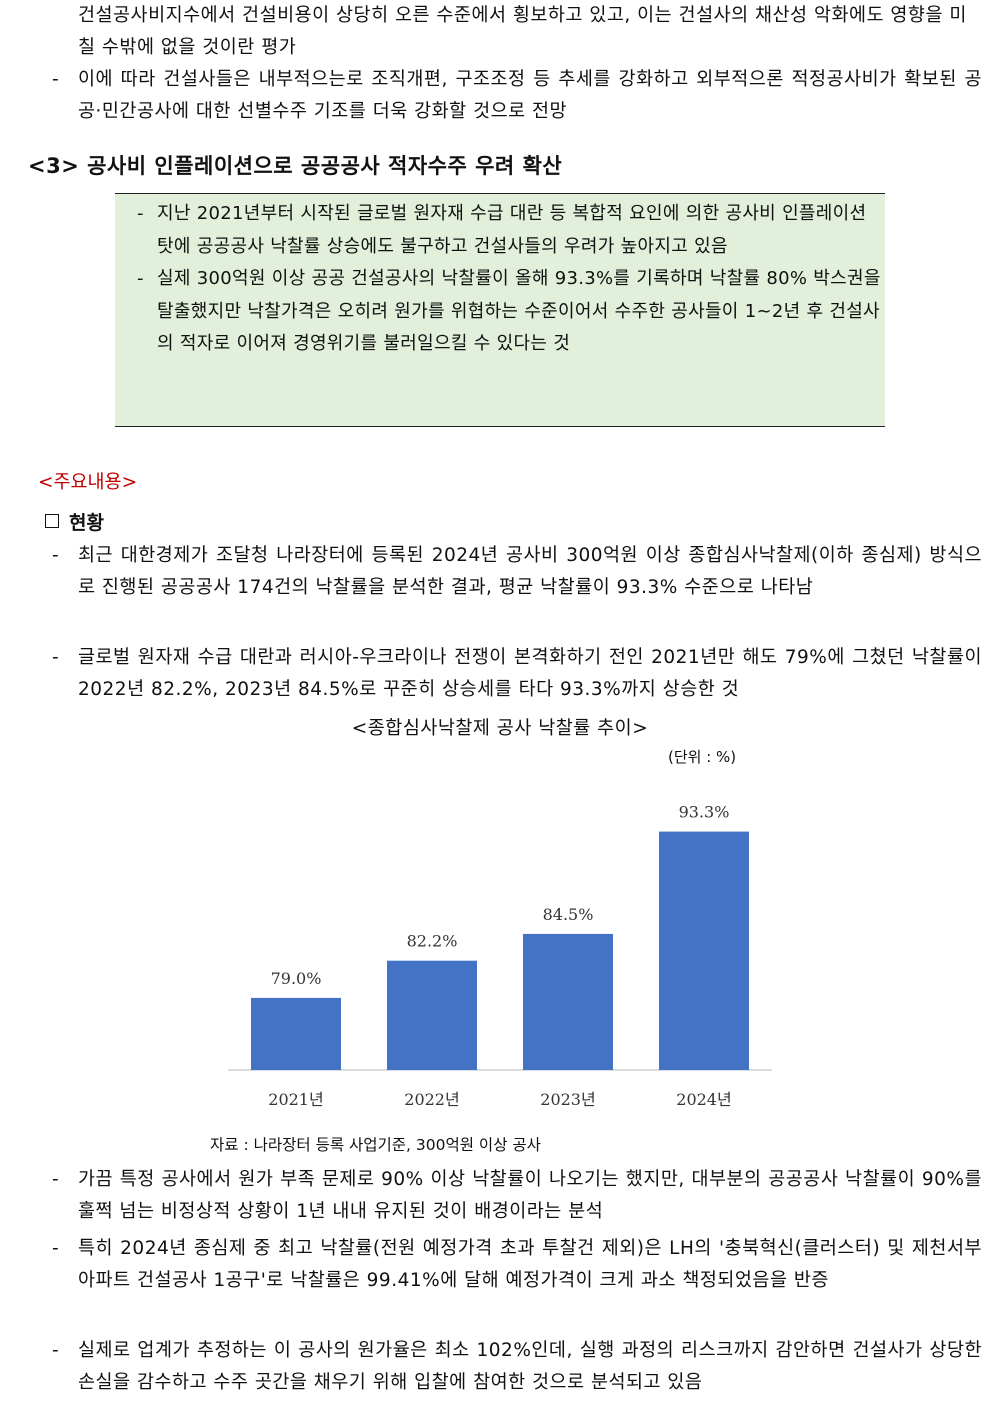 Image resolution: width=1000 pixels, height=1405 pixels. What do you see at coordinates (567, 1099) in the screenshot?
I see `x-tick-label: 2023년` at bounding box center [567, 1099].